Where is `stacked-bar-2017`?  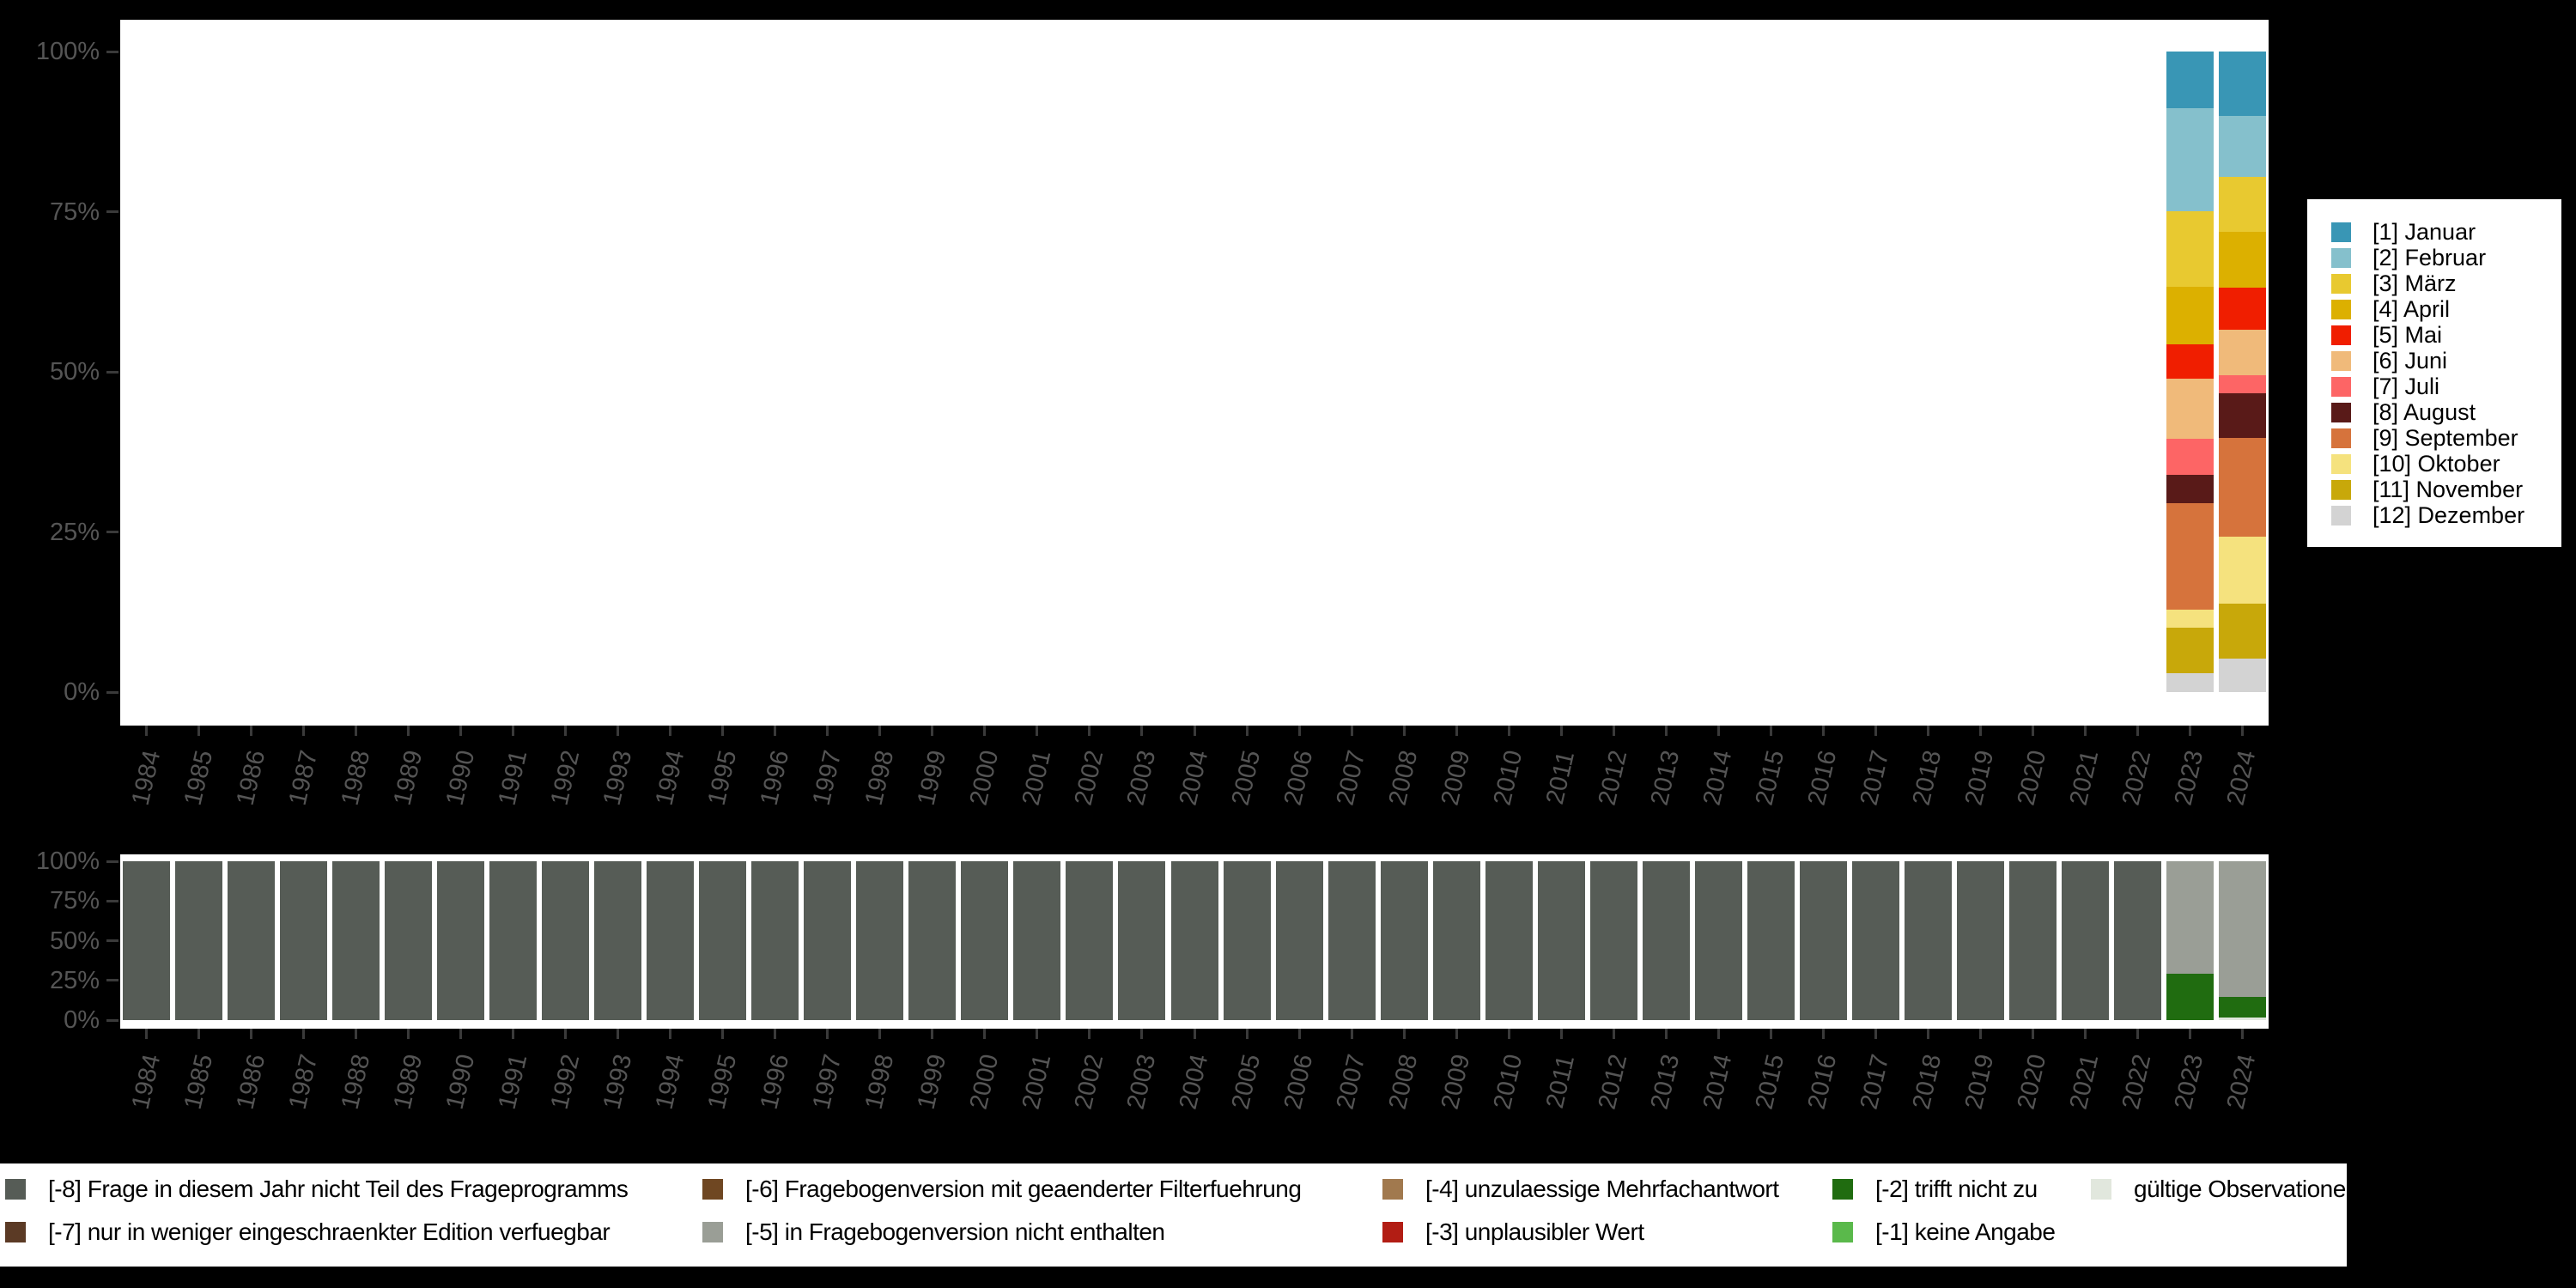 stacked-bar-2017 is located at coordinates (1875, 940).